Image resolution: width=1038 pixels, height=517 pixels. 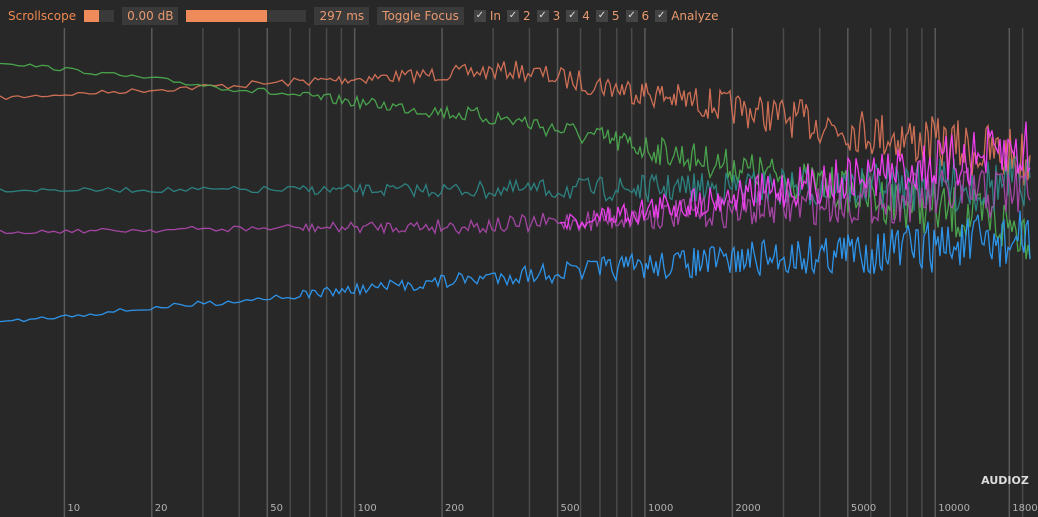 What do you see at coordinates (954, 508) in the screenshot?
I see `x-tick-label: 10000` at bounding box center [954, 508].